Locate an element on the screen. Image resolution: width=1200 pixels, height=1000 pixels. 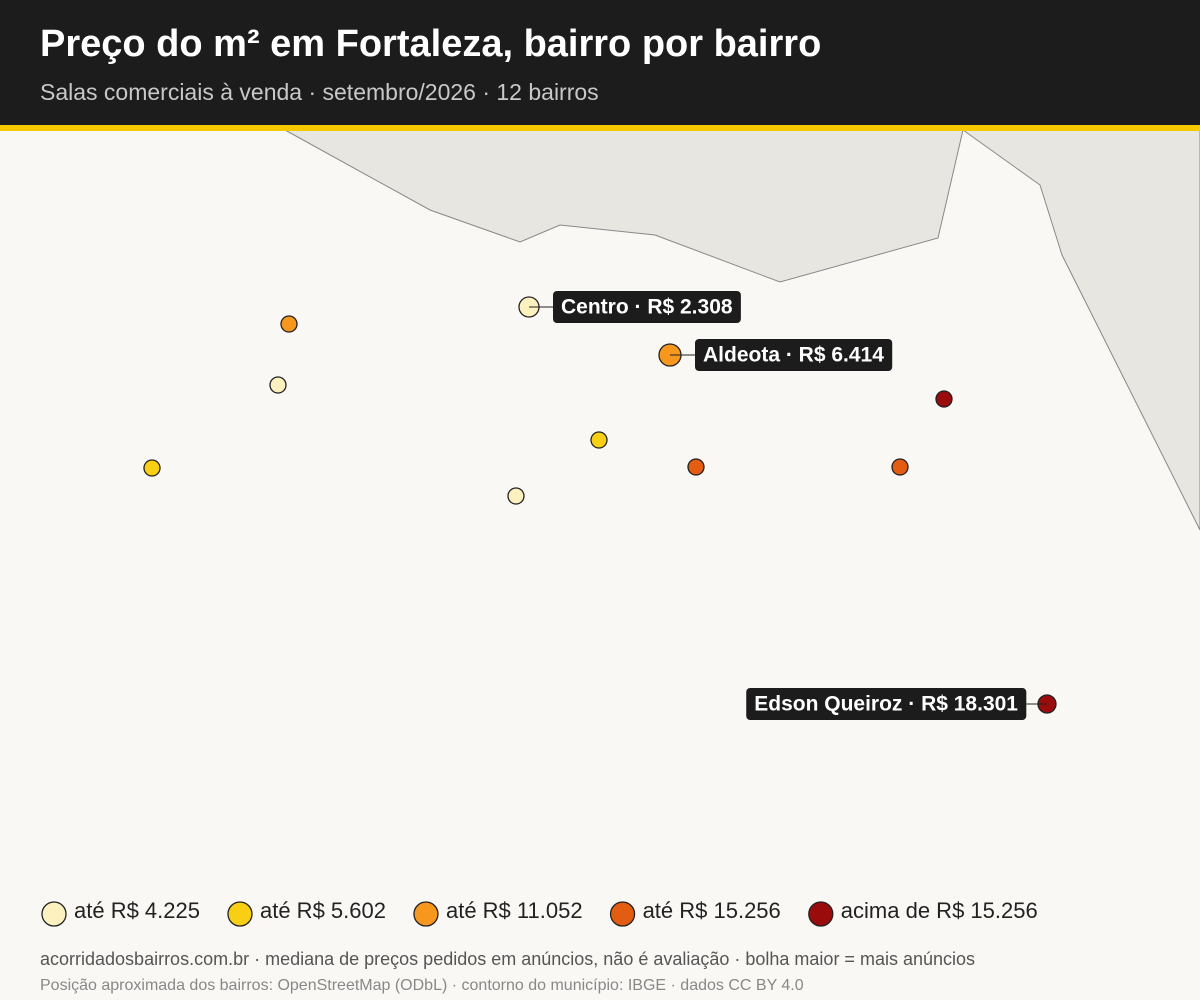
neighbor-area is located at coordinates (624, 206).